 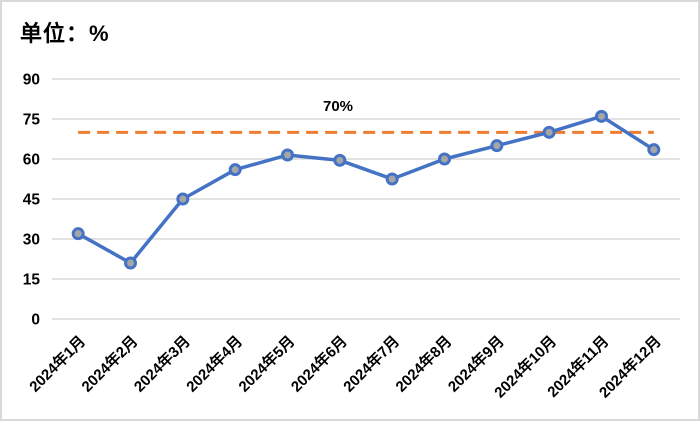 I want to click on x-tick-label: 2024年5月, so click(x=266, y=363).